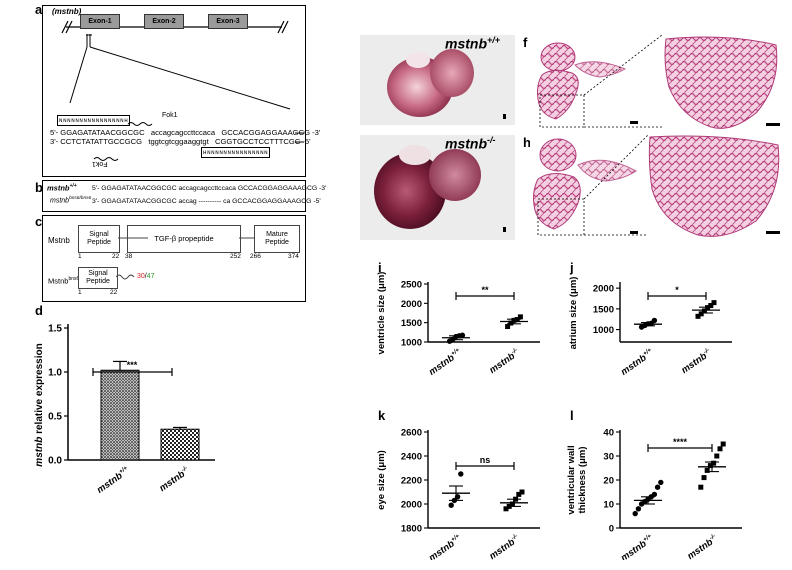 This screenshot has width=792, height=570. Describe the element at coordinates (59, 240) in the screenshot. I see `protein-wt-name: Mstnb` at that location.